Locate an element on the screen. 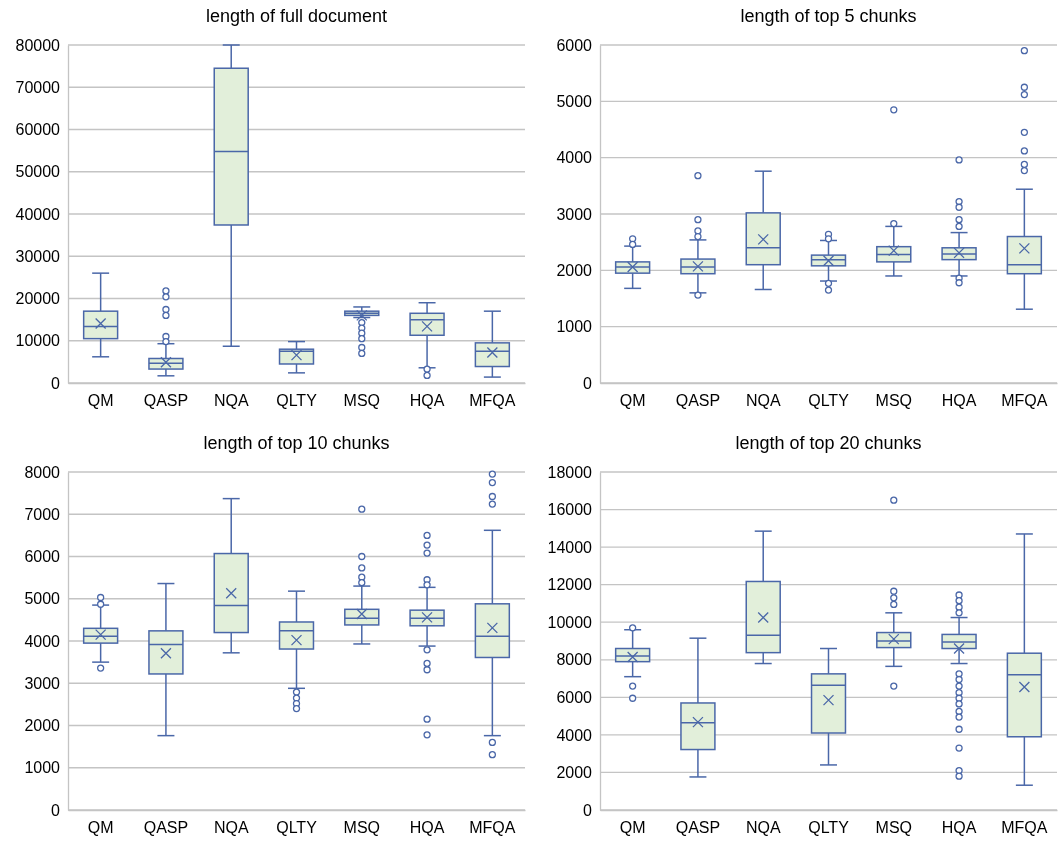 The width and height of the screenshot is (1063, 854). y-tick-label: 40000 is located at coordinates (38, 214).